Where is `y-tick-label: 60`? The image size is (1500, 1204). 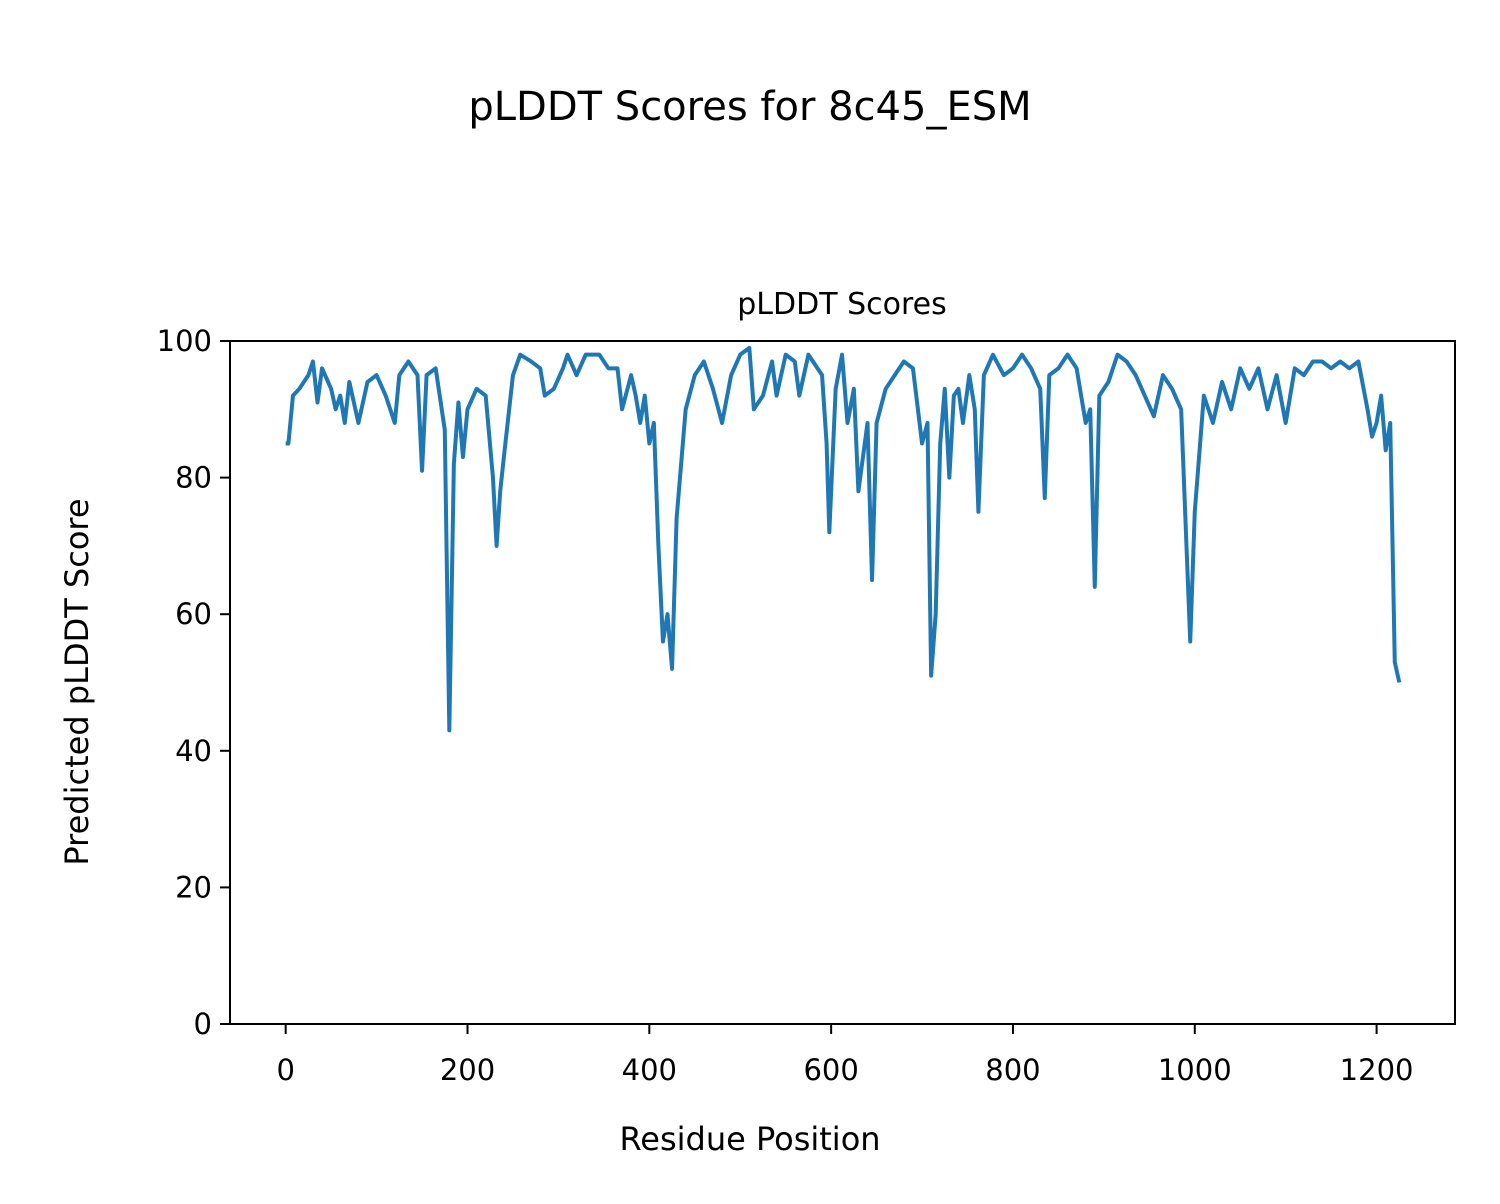
y-tick-label: 60 is located at coordinates (193, 614).